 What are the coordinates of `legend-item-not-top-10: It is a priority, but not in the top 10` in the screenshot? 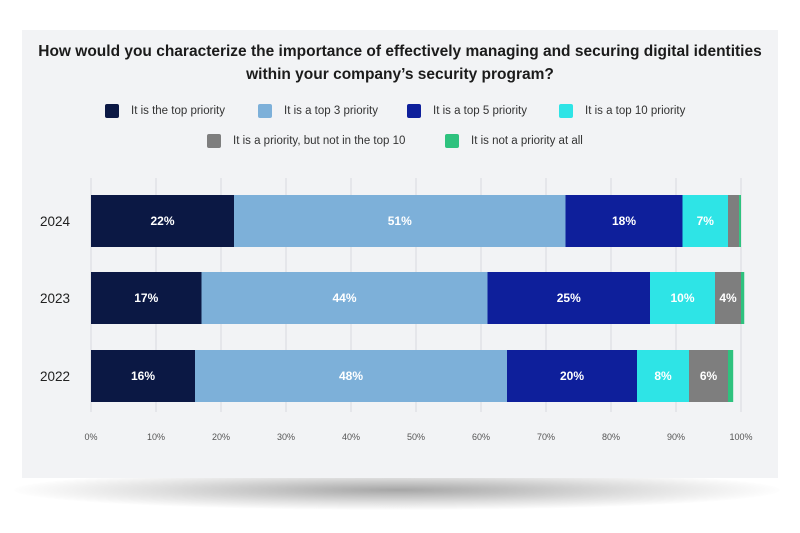 It's located at (306, 141).